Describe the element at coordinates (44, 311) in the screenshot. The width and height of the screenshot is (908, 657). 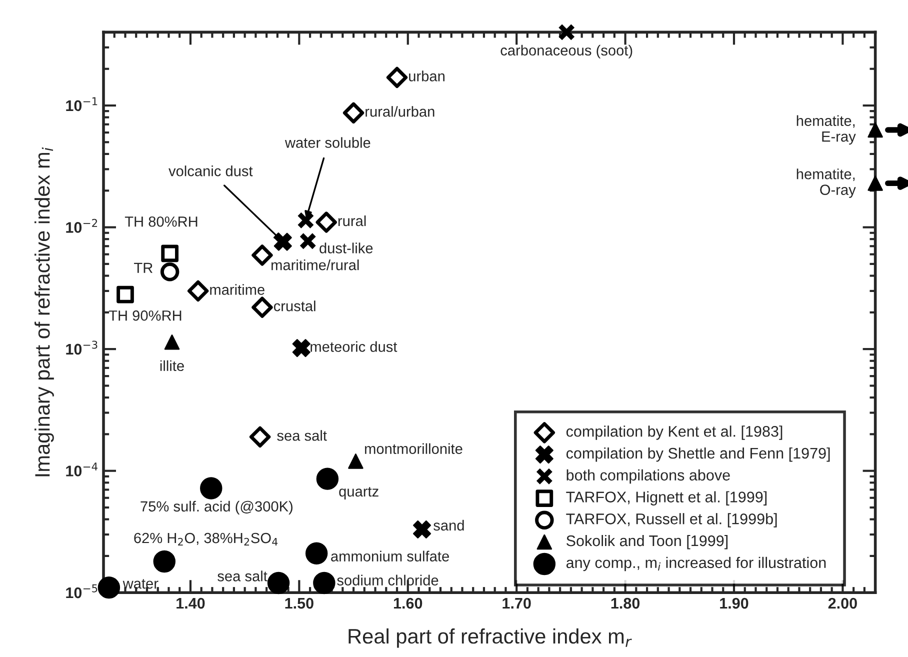
I see `y-axis-title: Imaginary part of refractive index m$_{i}$` at that location.